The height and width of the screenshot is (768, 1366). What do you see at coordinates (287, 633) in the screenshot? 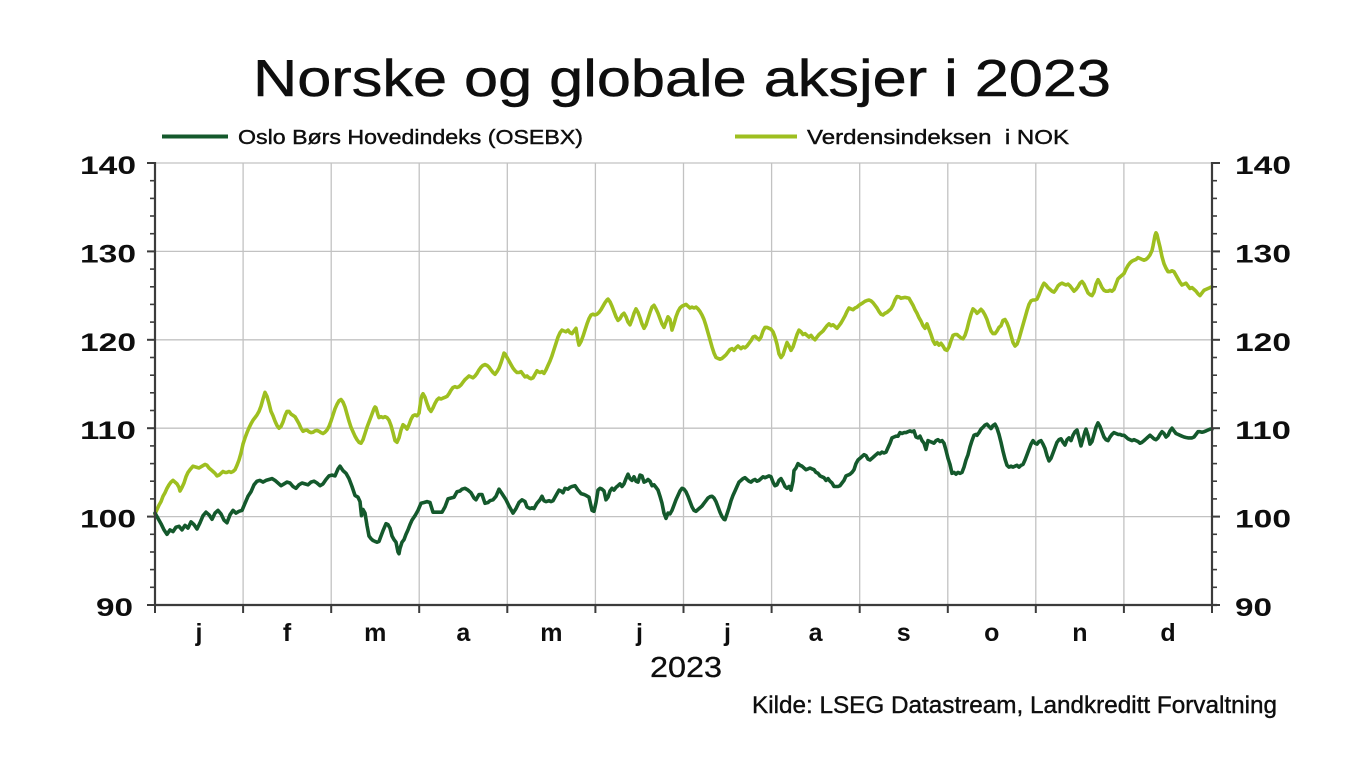
I see `svg-text: f` at bounding box center [287, 633].